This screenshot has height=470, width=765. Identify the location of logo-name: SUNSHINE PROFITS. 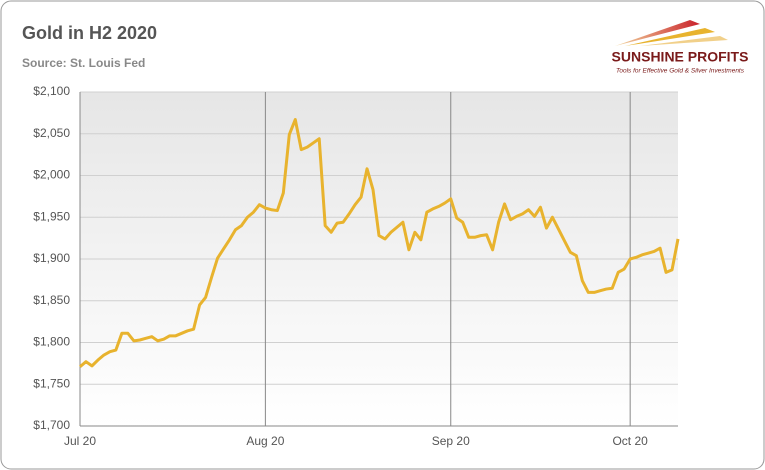
(680, 57).